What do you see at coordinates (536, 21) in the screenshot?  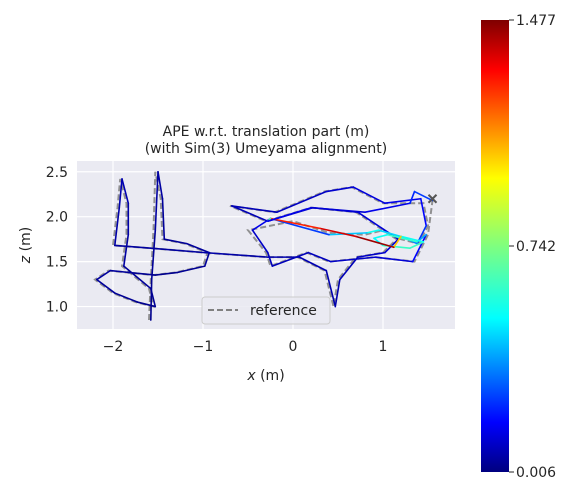 I see `colorbar-label-max: 1.477` at bounding box center [536, 21].